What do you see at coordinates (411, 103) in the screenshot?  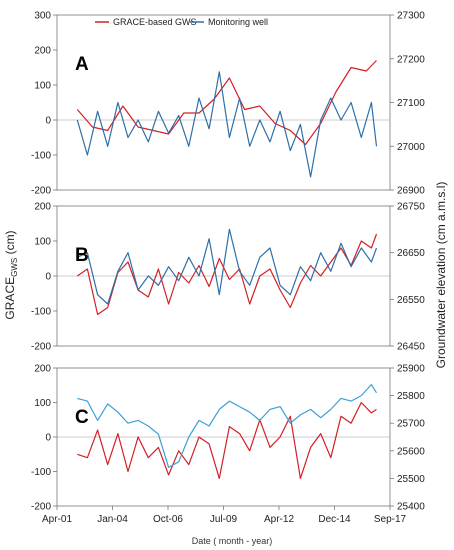 I see `right-tick-label: 27100` at bounding box center [411, 103].